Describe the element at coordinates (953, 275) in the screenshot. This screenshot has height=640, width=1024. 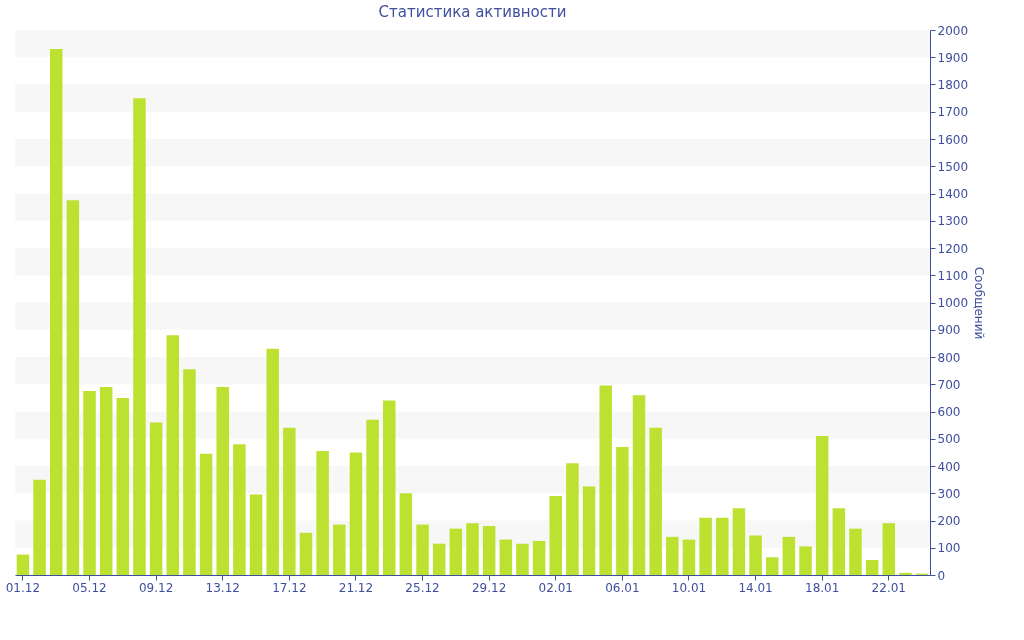
I see `y-tick-label: 1100` at that location.